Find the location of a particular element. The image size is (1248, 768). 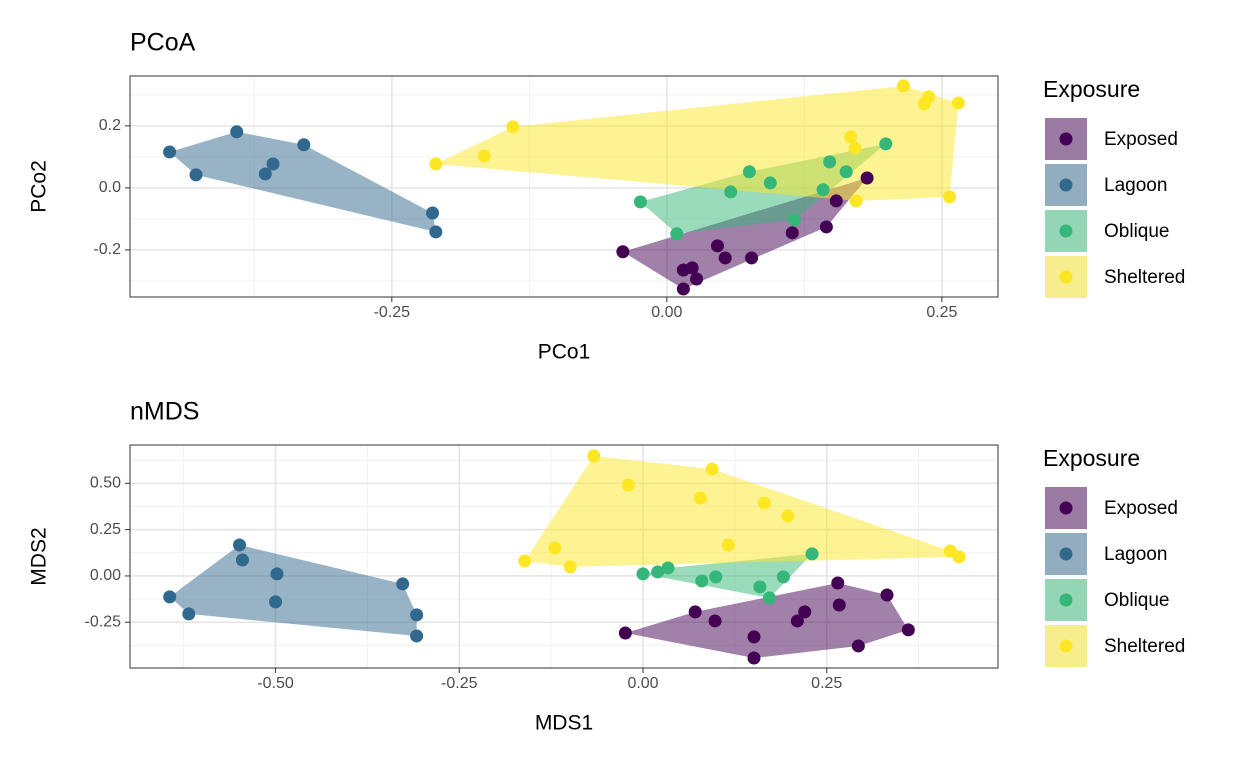

y-axis-title: MDS2 is located at coordinates (39, 556).